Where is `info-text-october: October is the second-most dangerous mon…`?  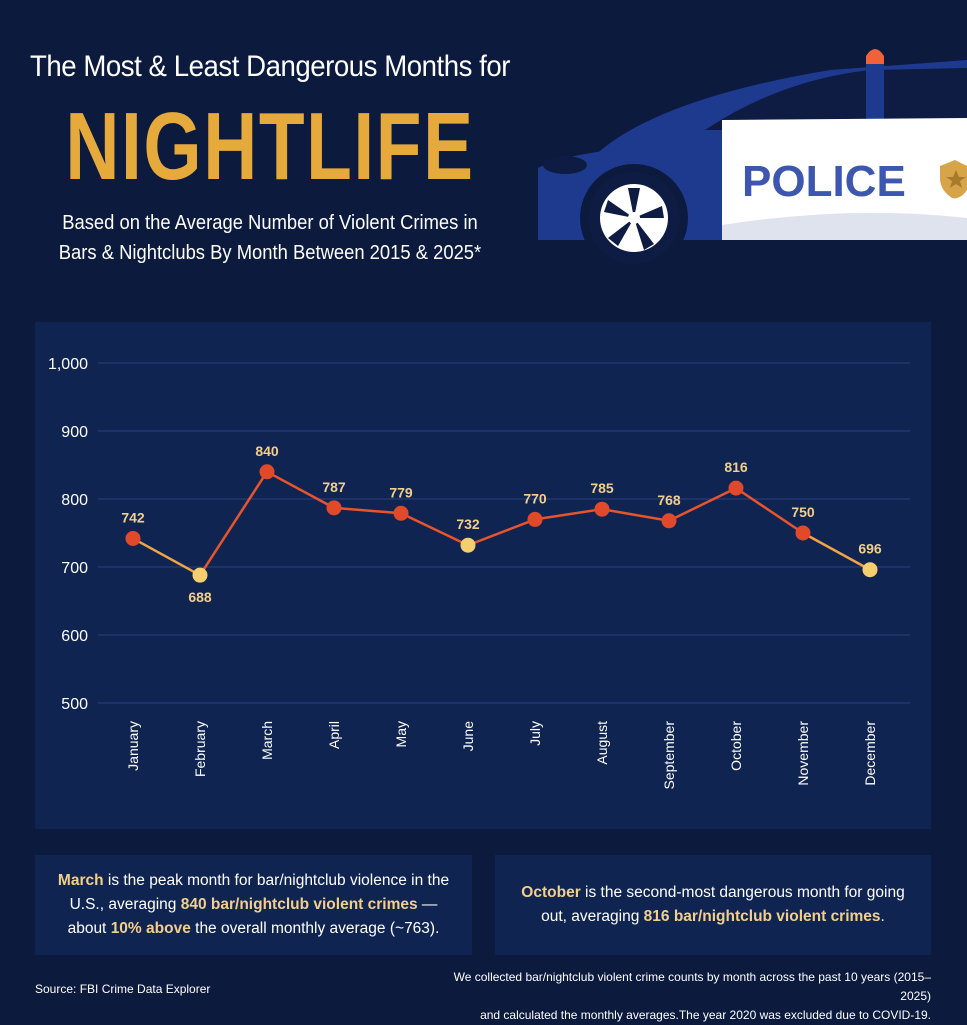 info-text-october: October is the second-most dangerous mon… is located at coordinates (713, 905).